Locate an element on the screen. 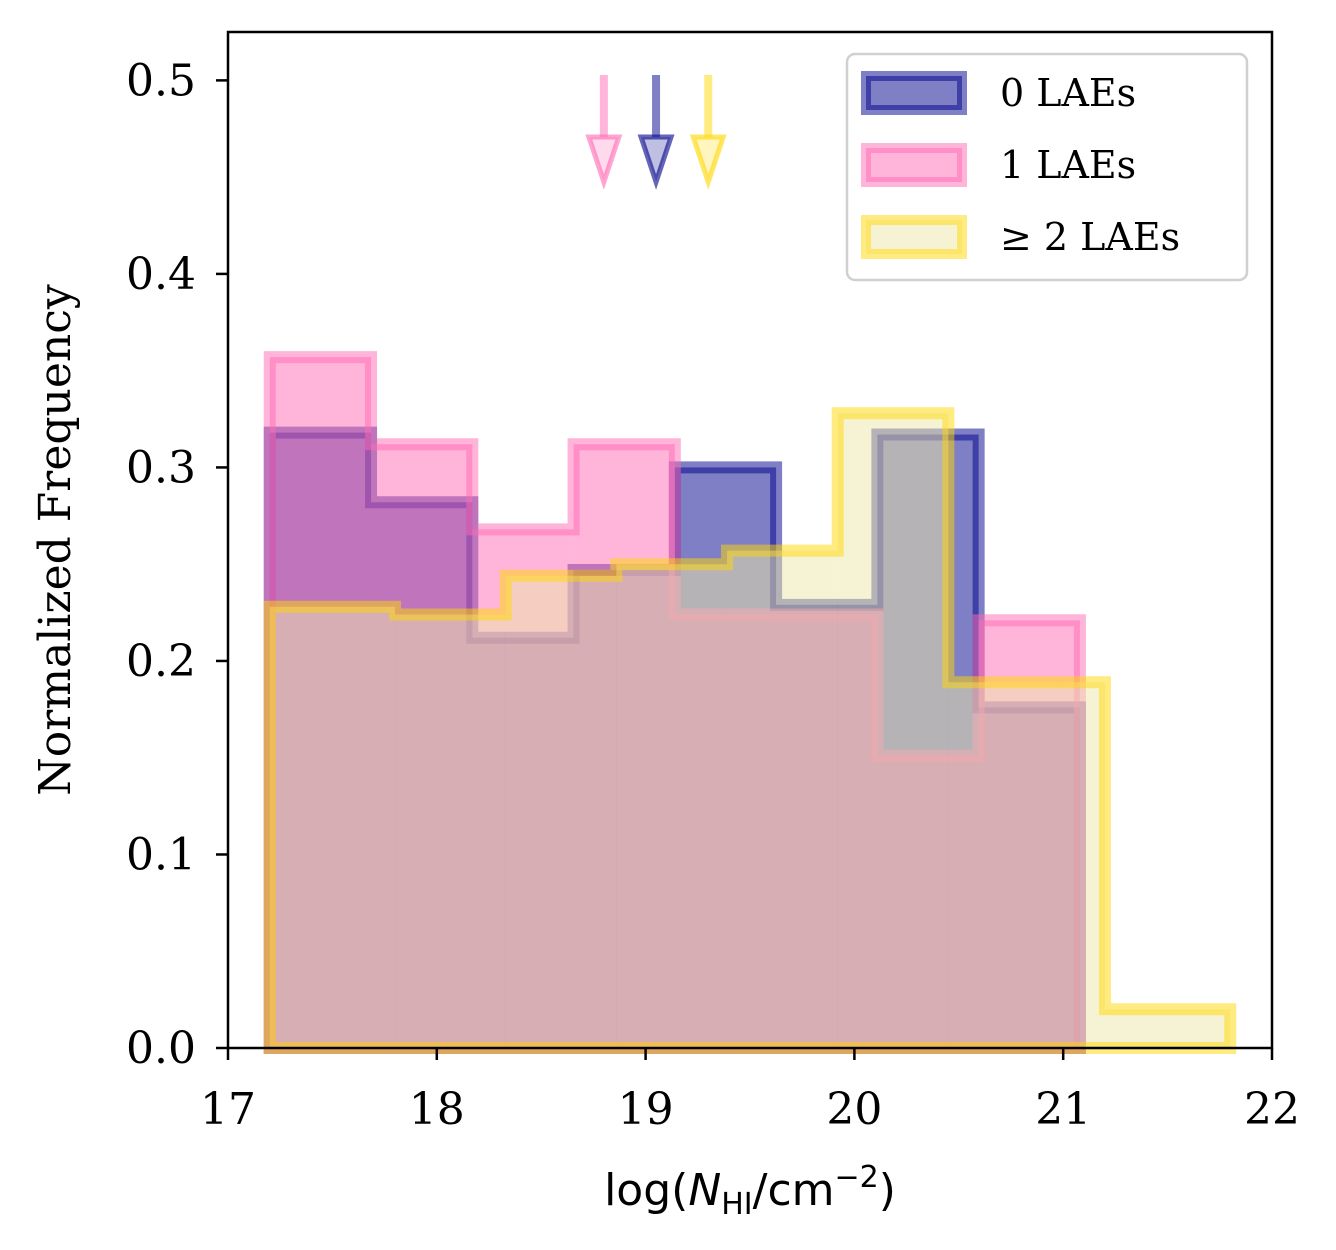 The width and height of the screenshot is (1336, 1250). arrow-ge2-laes is located at coordinates (708, 132).